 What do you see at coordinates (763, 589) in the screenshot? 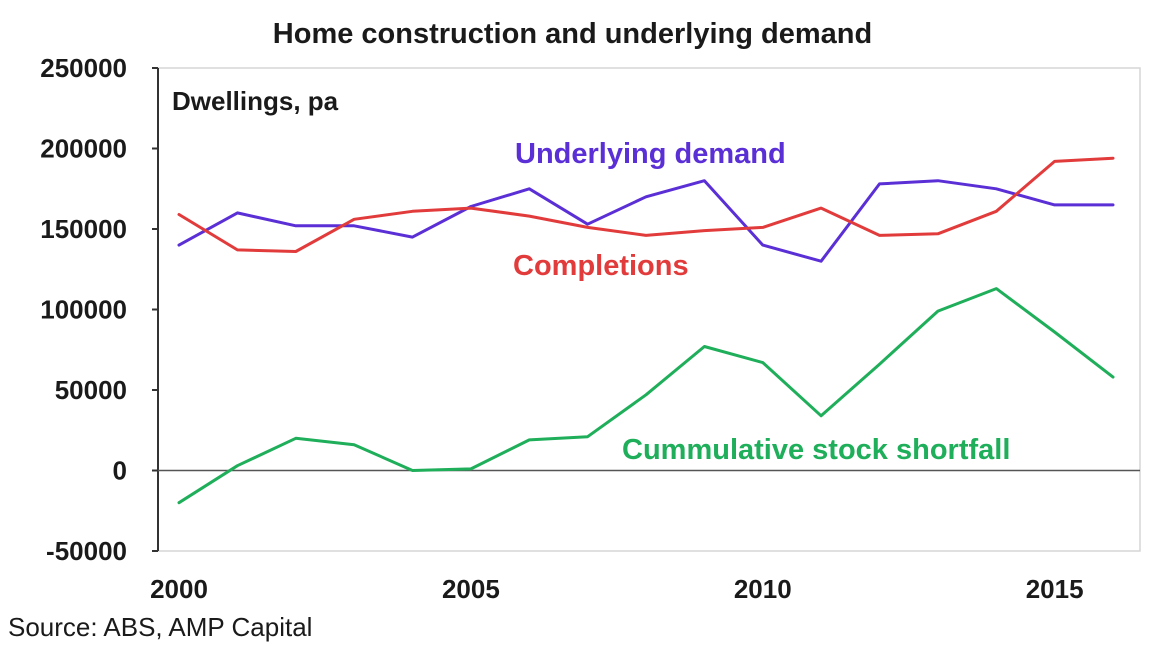
I see `x-tick-label: 2010` at bounding box center [763, 589].